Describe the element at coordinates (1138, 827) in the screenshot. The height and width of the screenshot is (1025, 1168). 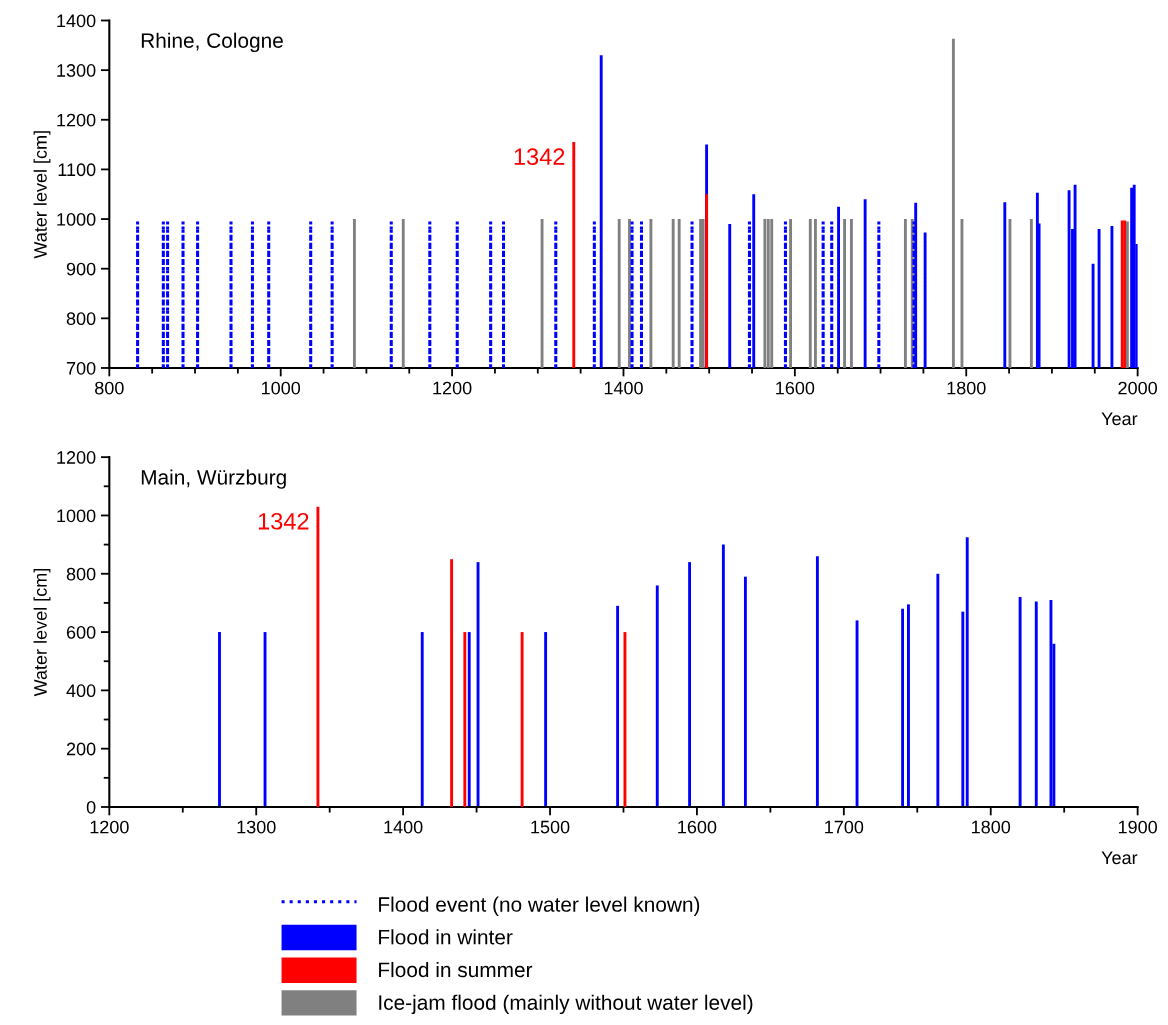
I see `x-tick-label: 1900` at that location.